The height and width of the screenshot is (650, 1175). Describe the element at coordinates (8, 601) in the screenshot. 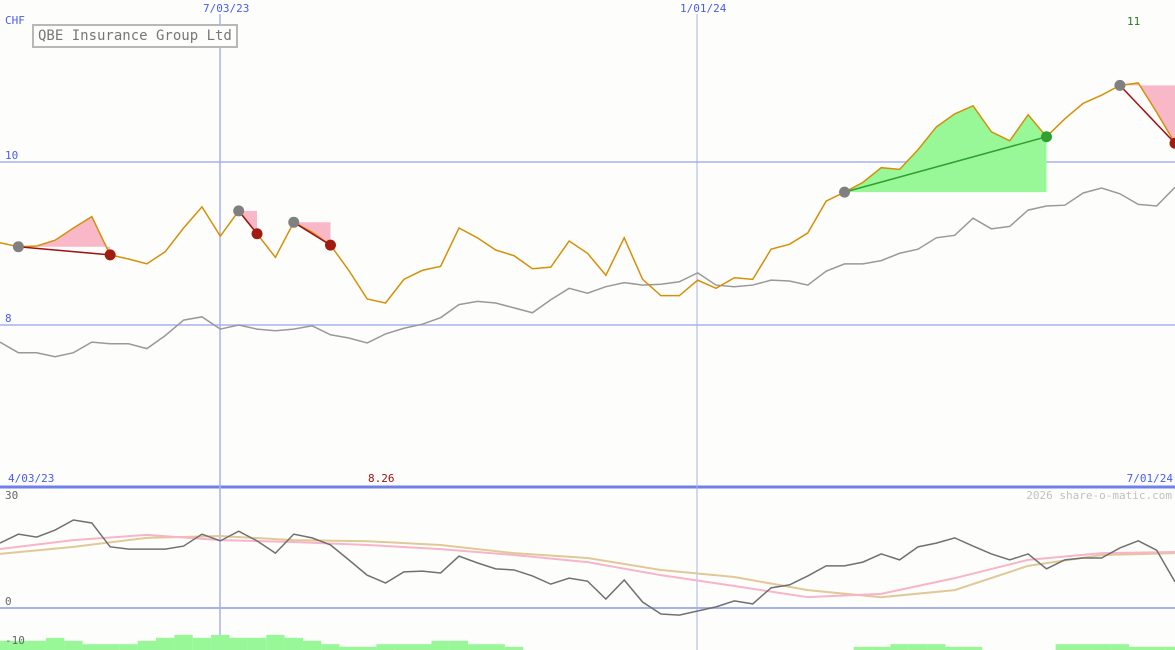

I see `ind-tick-0: 0` at that location.